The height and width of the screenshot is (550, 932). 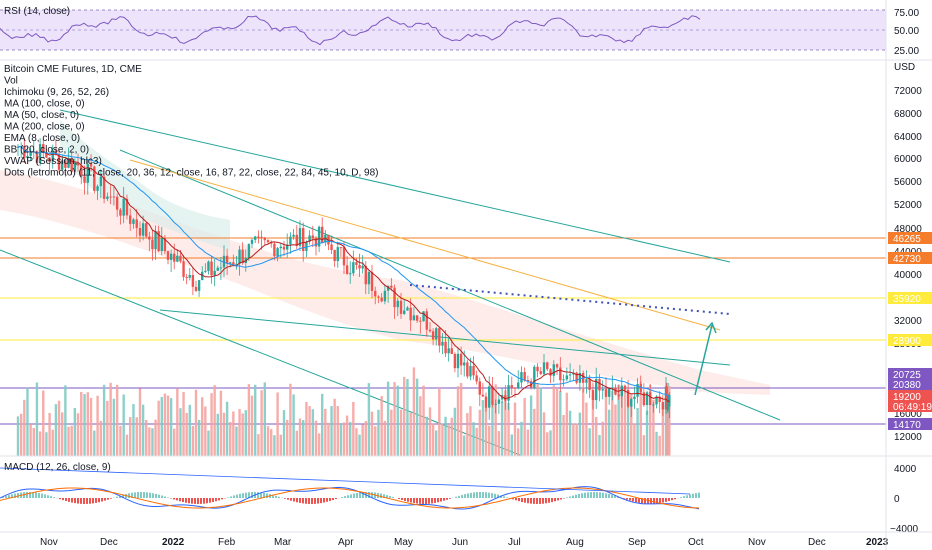 I want to click on macd-tick: −4000, so click(x=904, y=529).